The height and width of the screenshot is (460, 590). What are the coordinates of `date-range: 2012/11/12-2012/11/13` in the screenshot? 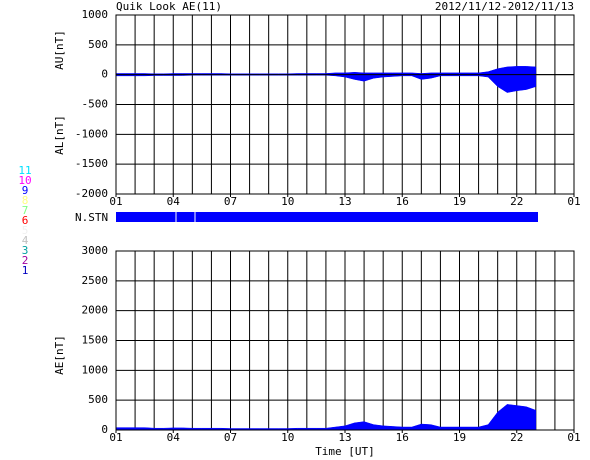 It's located at (504, 6).